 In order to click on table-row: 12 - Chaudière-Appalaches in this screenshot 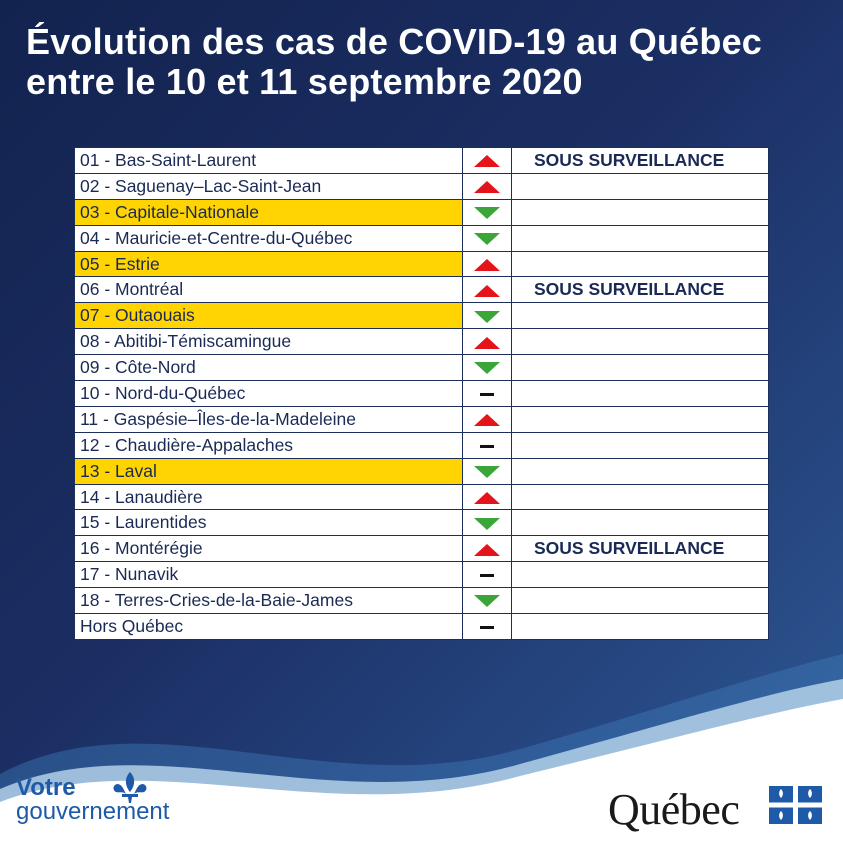, I will do `click(421, 445)`.